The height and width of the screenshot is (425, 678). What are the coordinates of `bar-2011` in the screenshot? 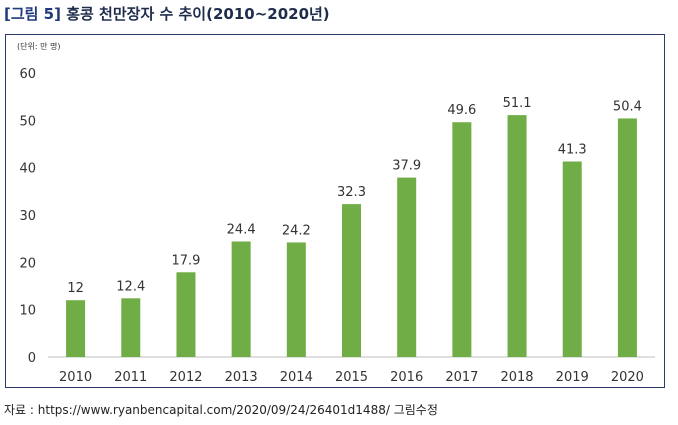 It's located at (131, 327).